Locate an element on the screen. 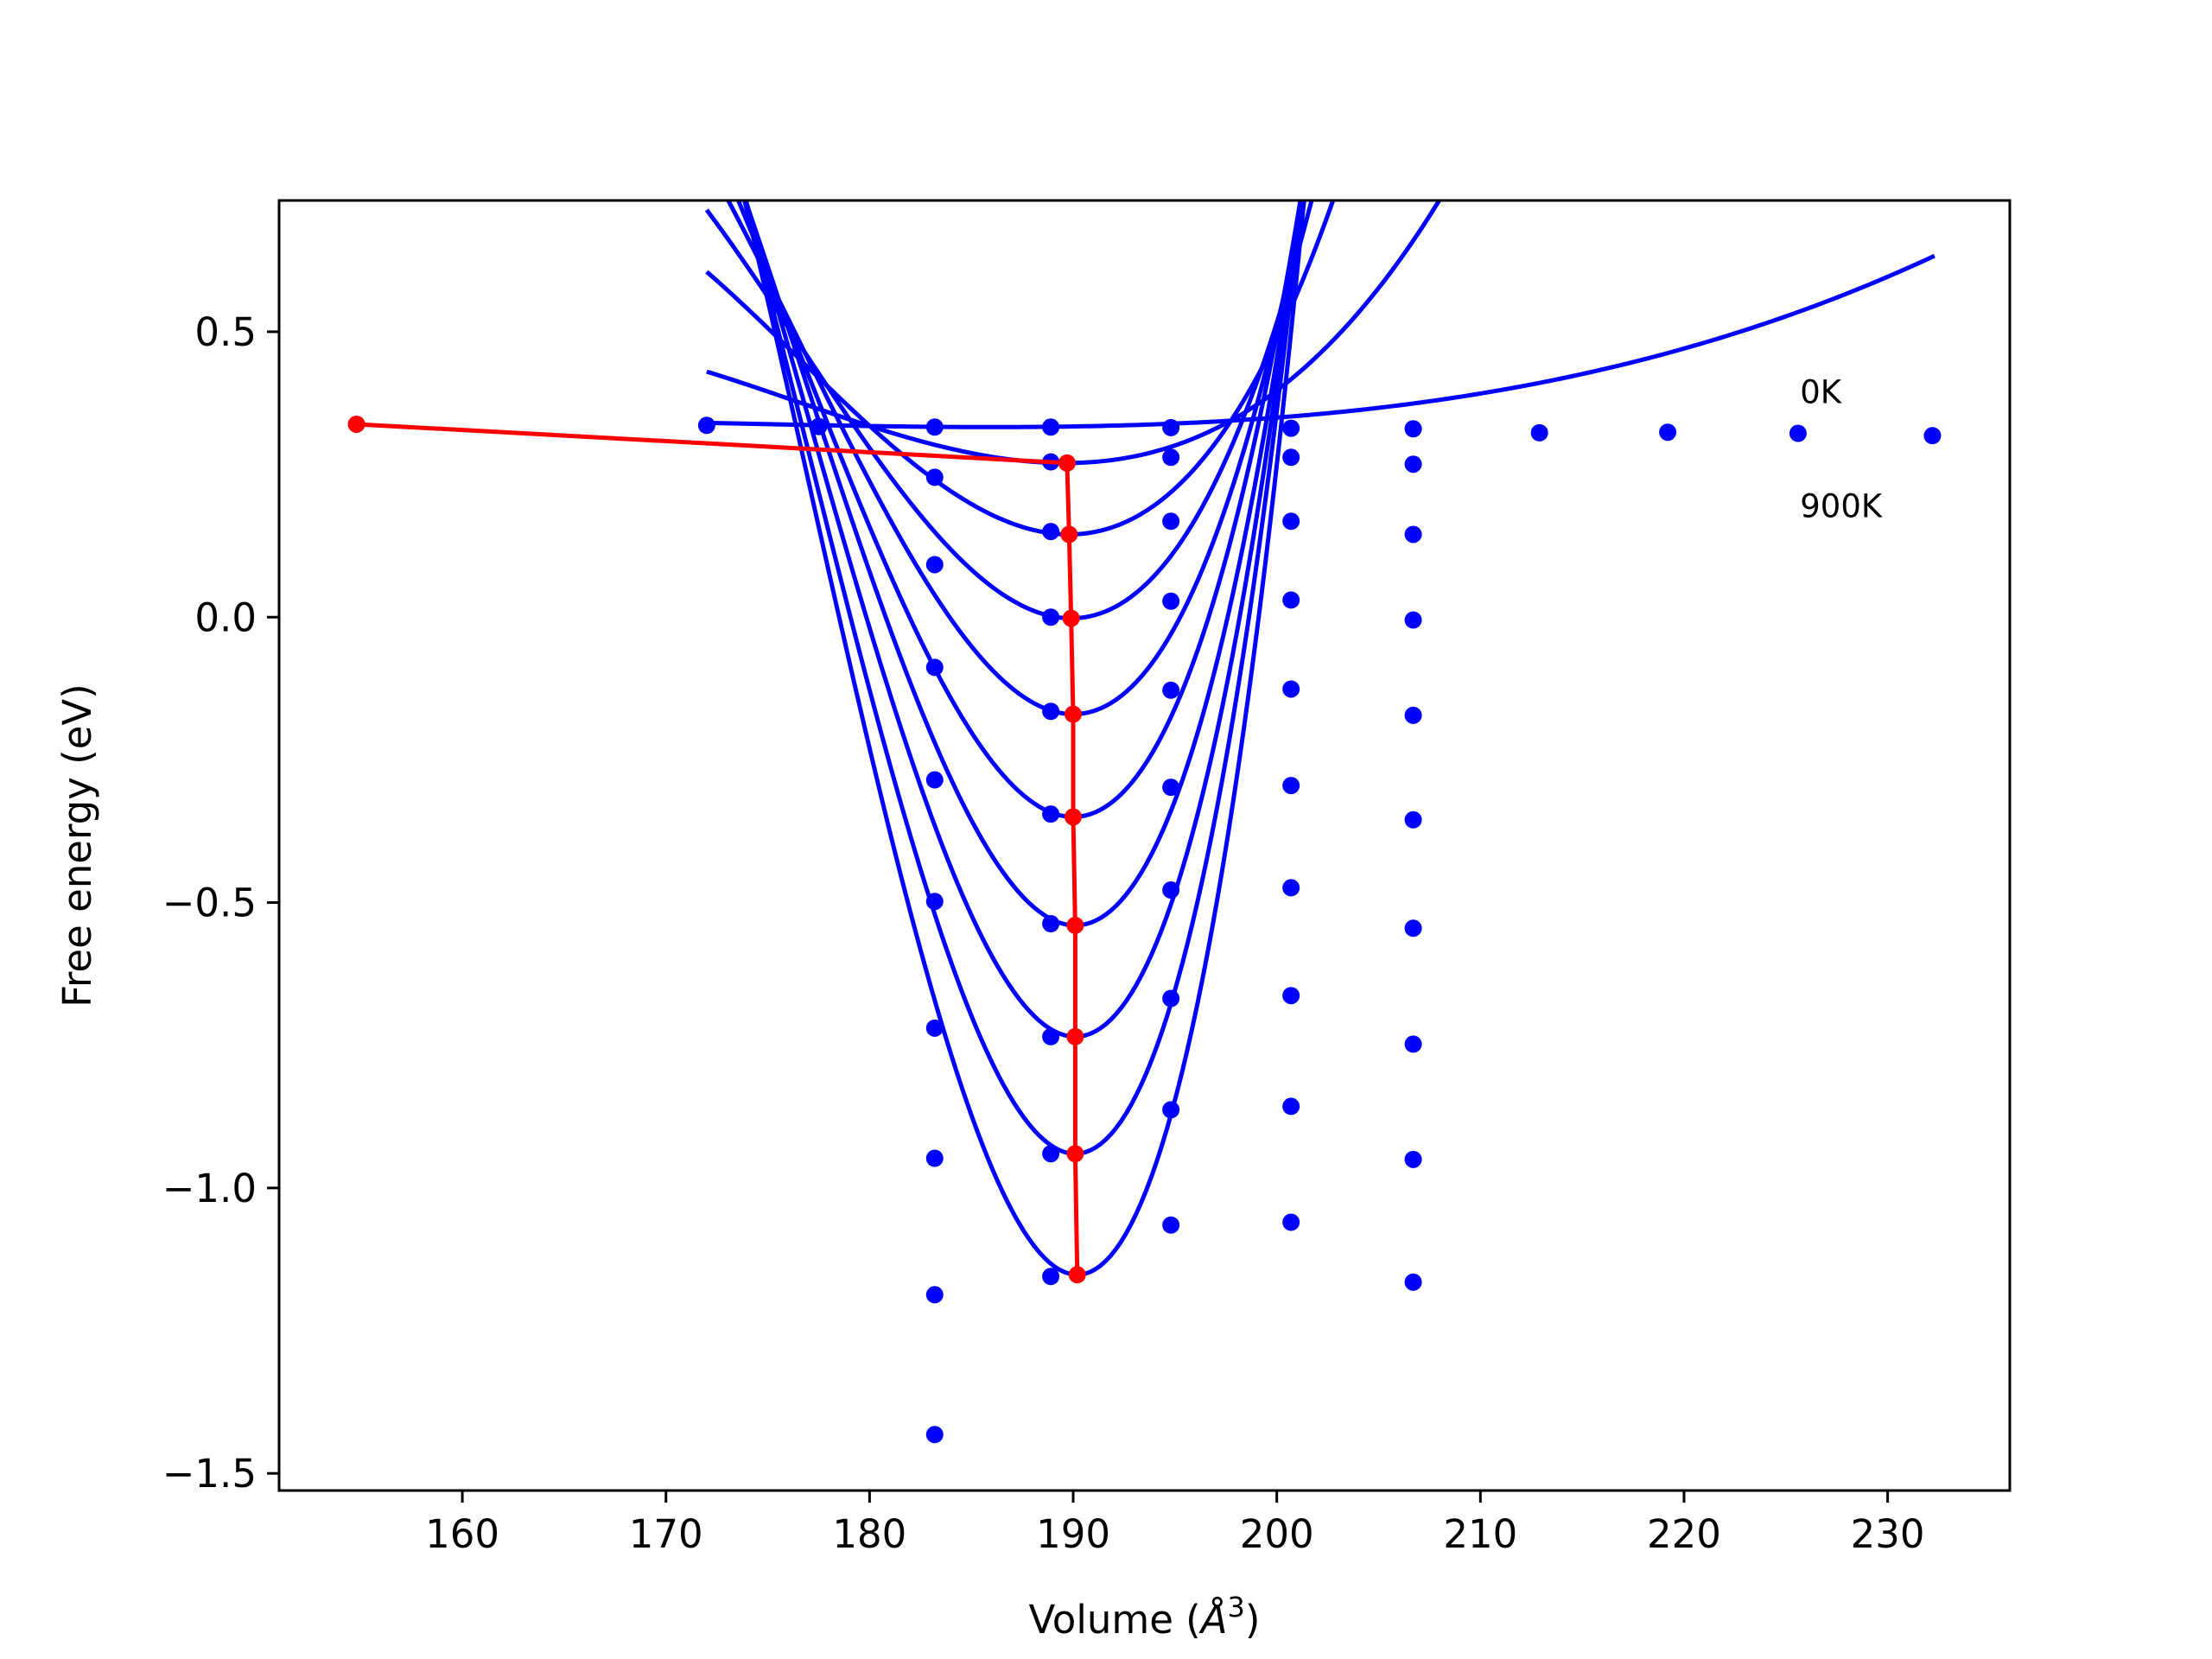 The image size is (2212, 1659). annotation-label: 0K is located at coordinates (1821, 392).